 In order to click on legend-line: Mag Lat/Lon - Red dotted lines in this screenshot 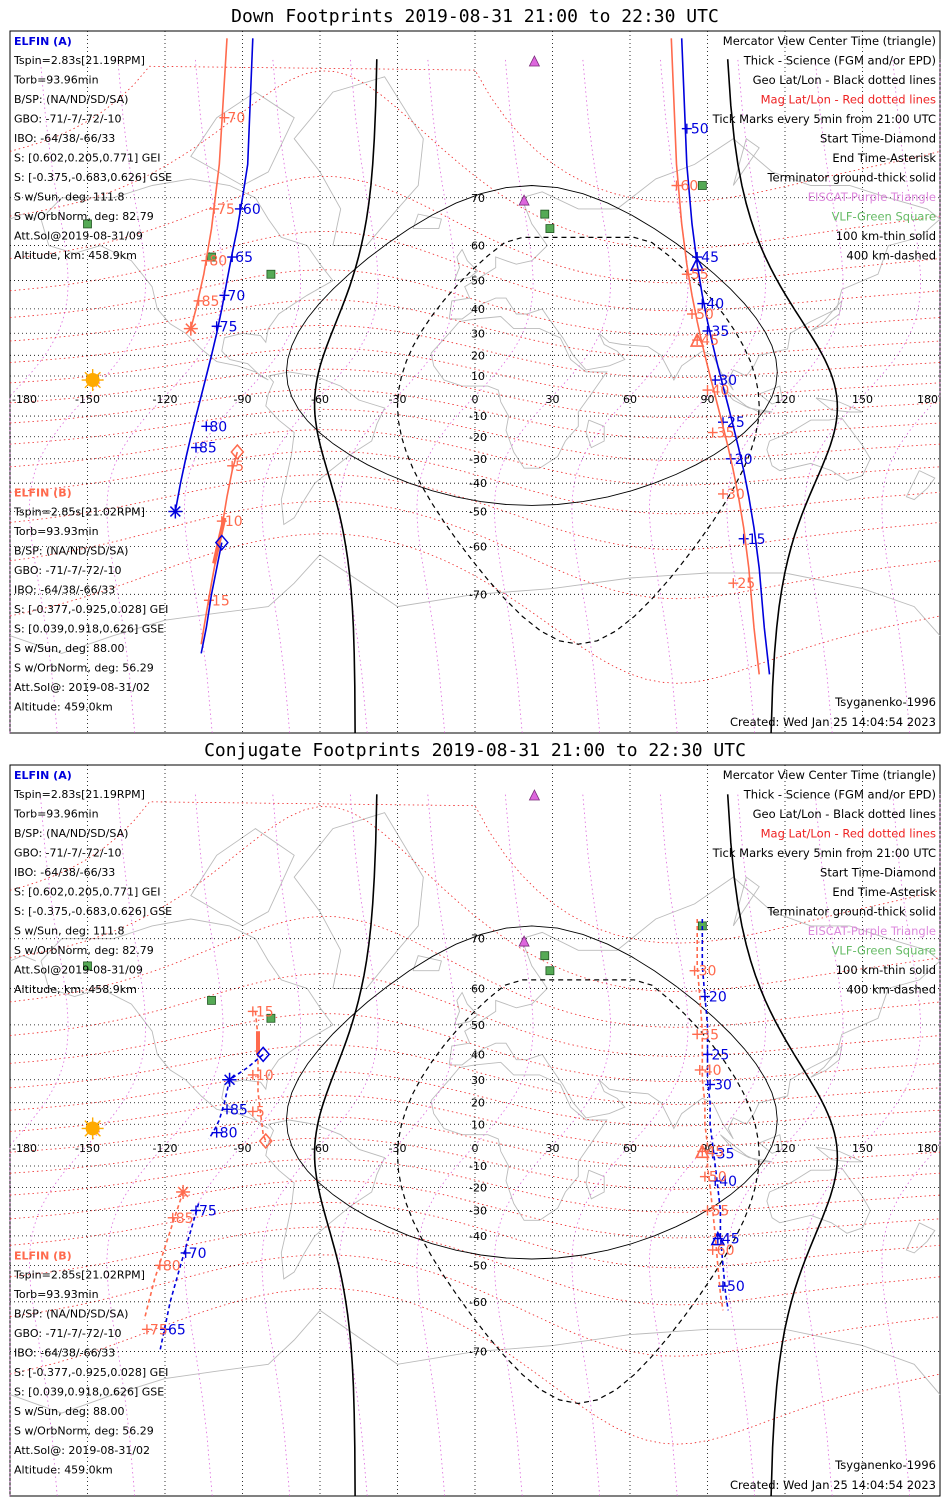, I will do `click(848, 100)`.